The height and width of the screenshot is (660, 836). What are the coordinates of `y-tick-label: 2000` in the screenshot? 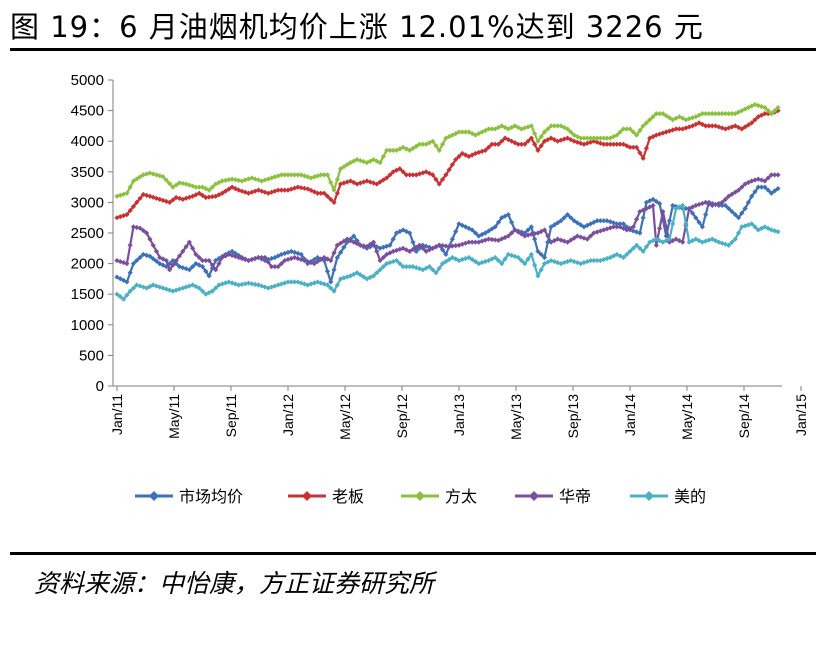 It's located at (87, 264).